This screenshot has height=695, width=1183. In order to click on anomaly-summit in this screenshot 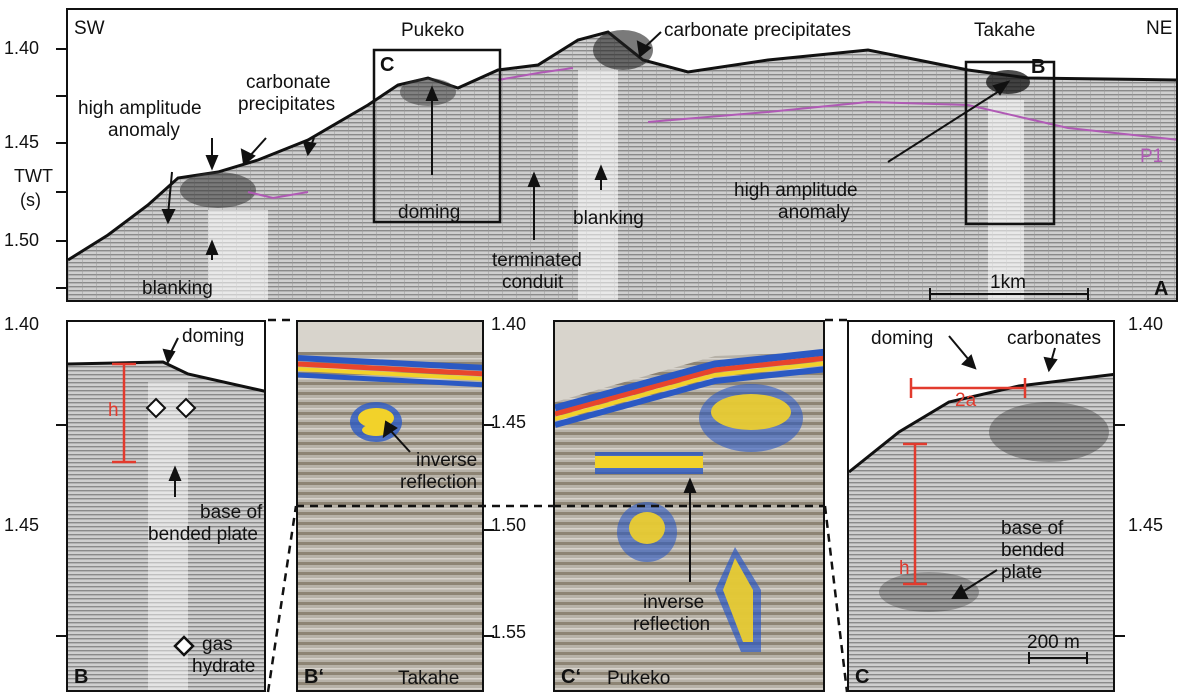, I will do `click(623, 50)`.